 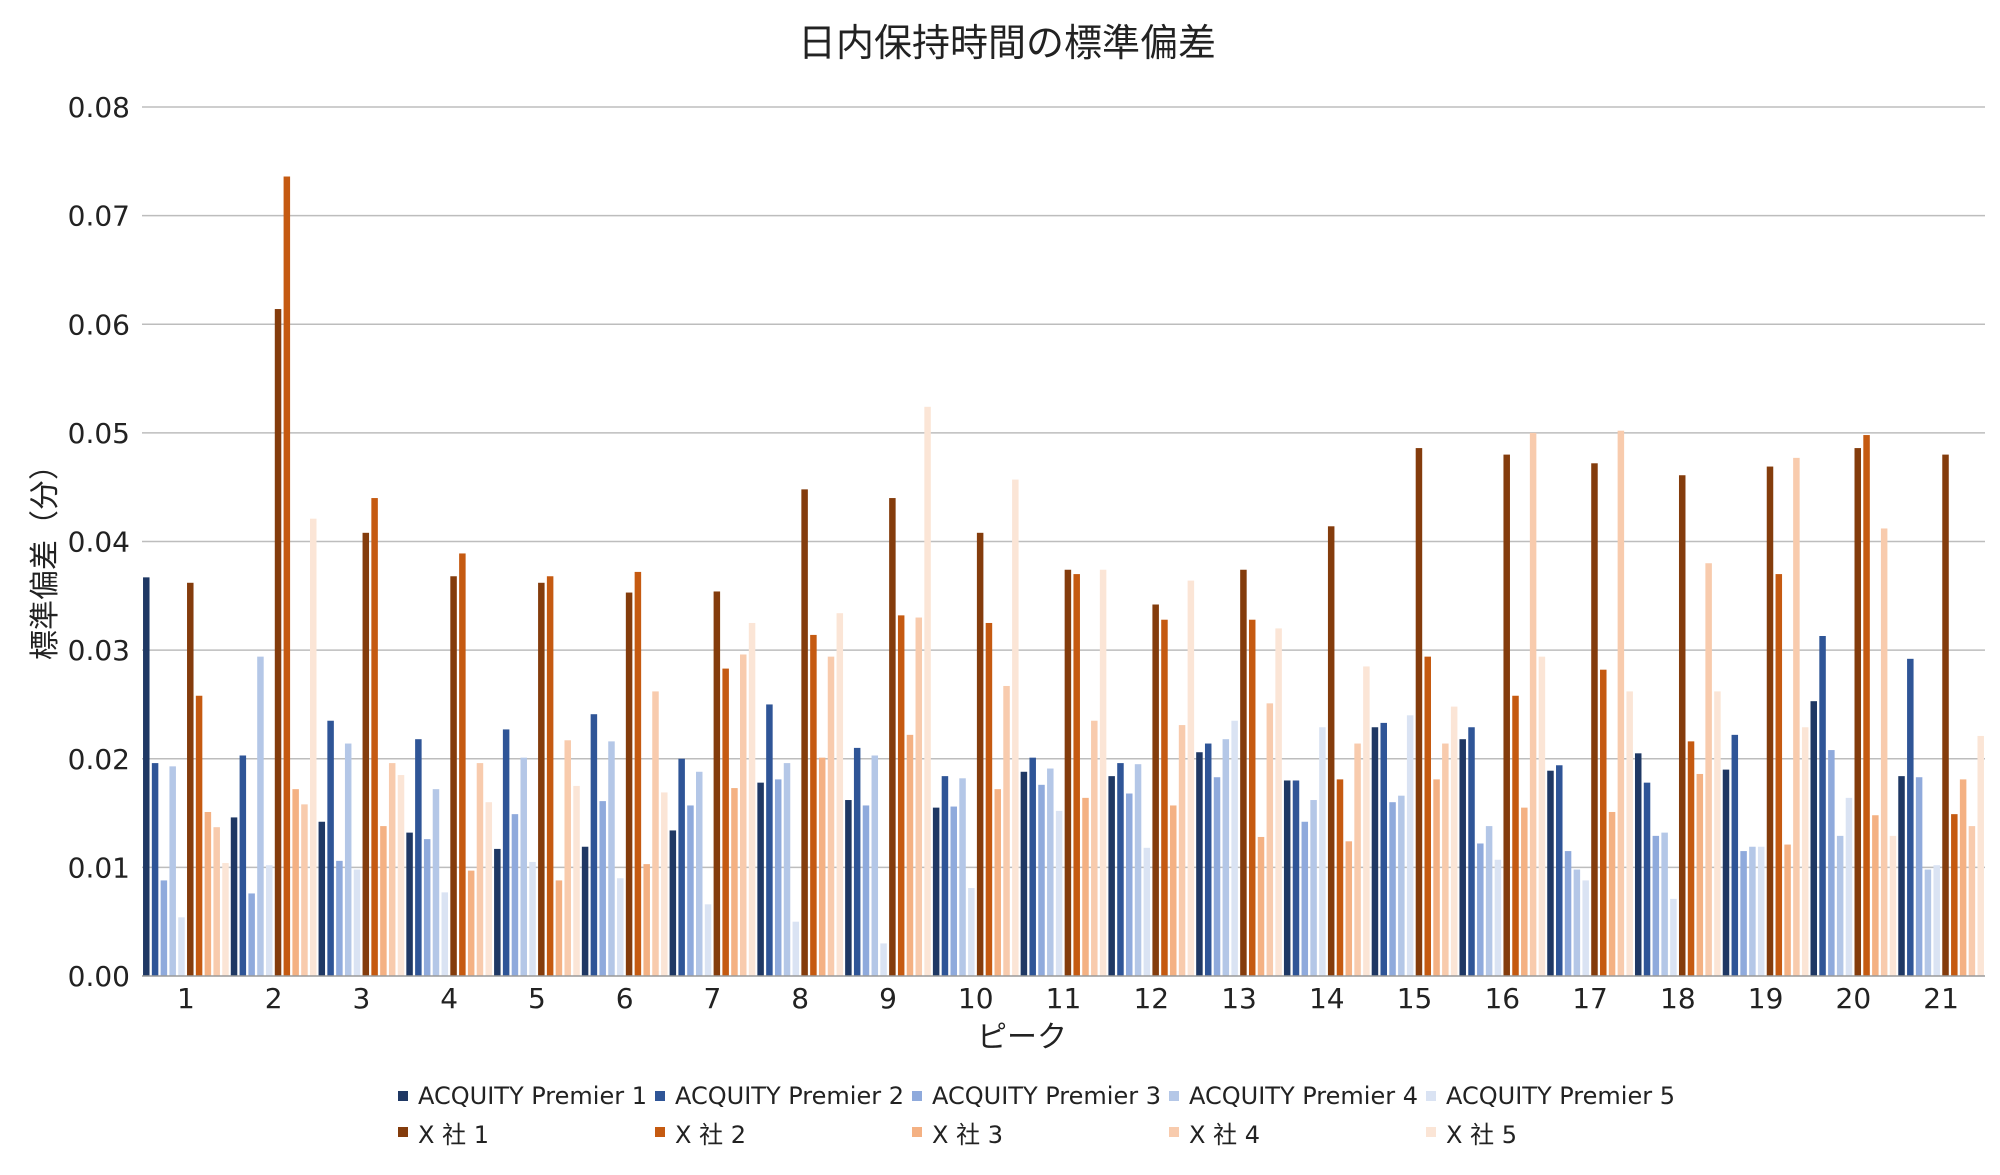 What do you see at coordinates (967, 1134) in the screenshot?
I see `legend-label: X 社 3` at bounding box center [967, 1134].